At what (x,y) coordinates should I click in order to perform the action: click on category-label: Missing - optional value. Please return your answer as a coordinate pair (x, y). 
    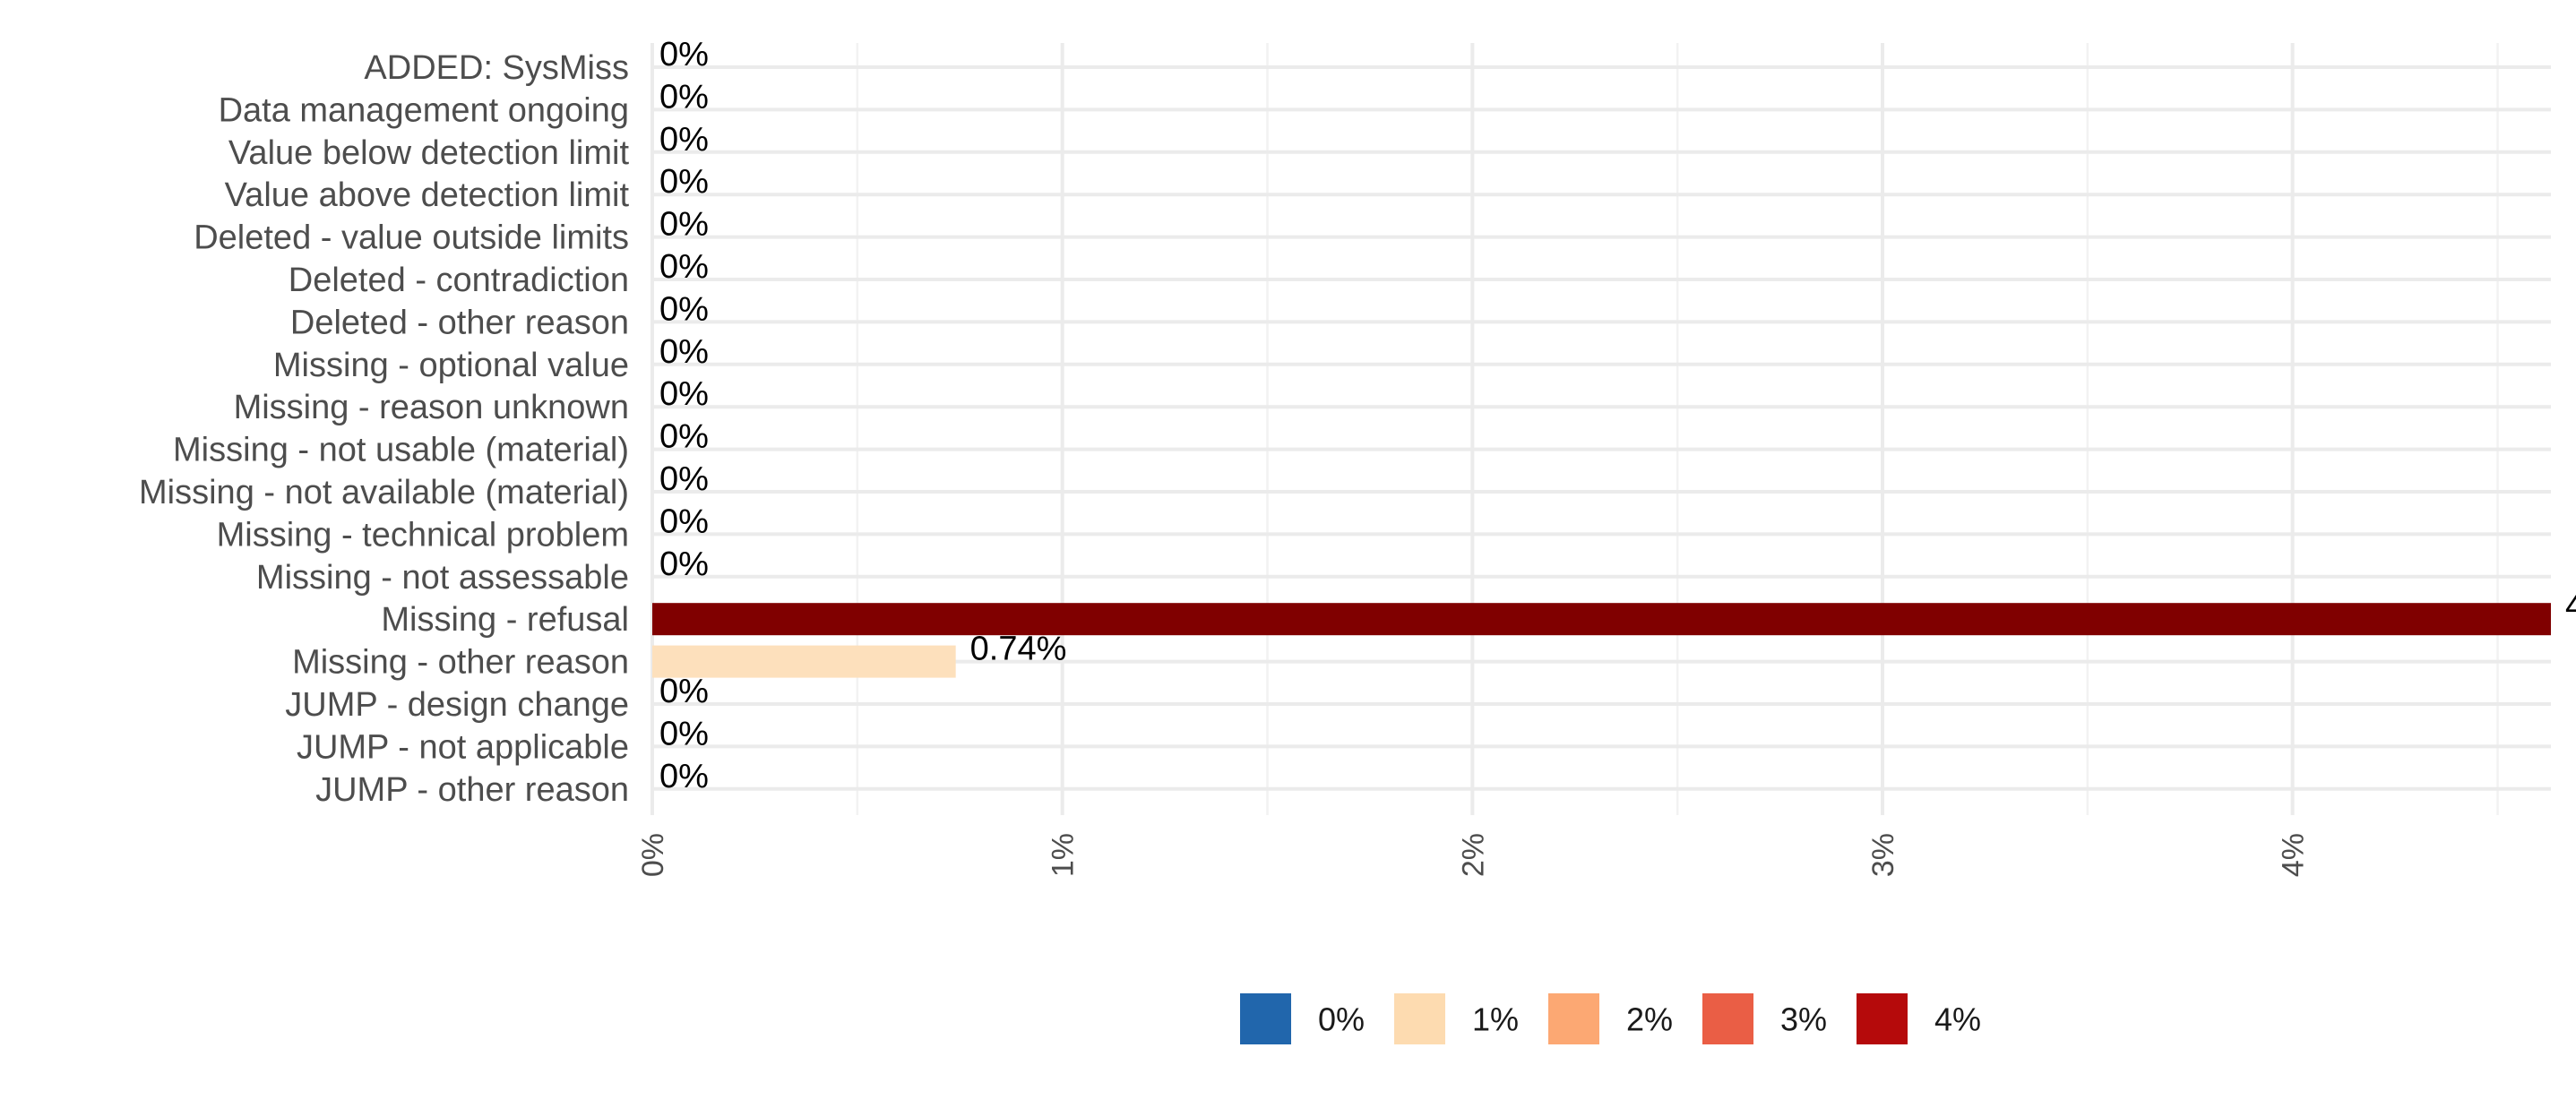
    Looking at the image, I should click on (451, 365).